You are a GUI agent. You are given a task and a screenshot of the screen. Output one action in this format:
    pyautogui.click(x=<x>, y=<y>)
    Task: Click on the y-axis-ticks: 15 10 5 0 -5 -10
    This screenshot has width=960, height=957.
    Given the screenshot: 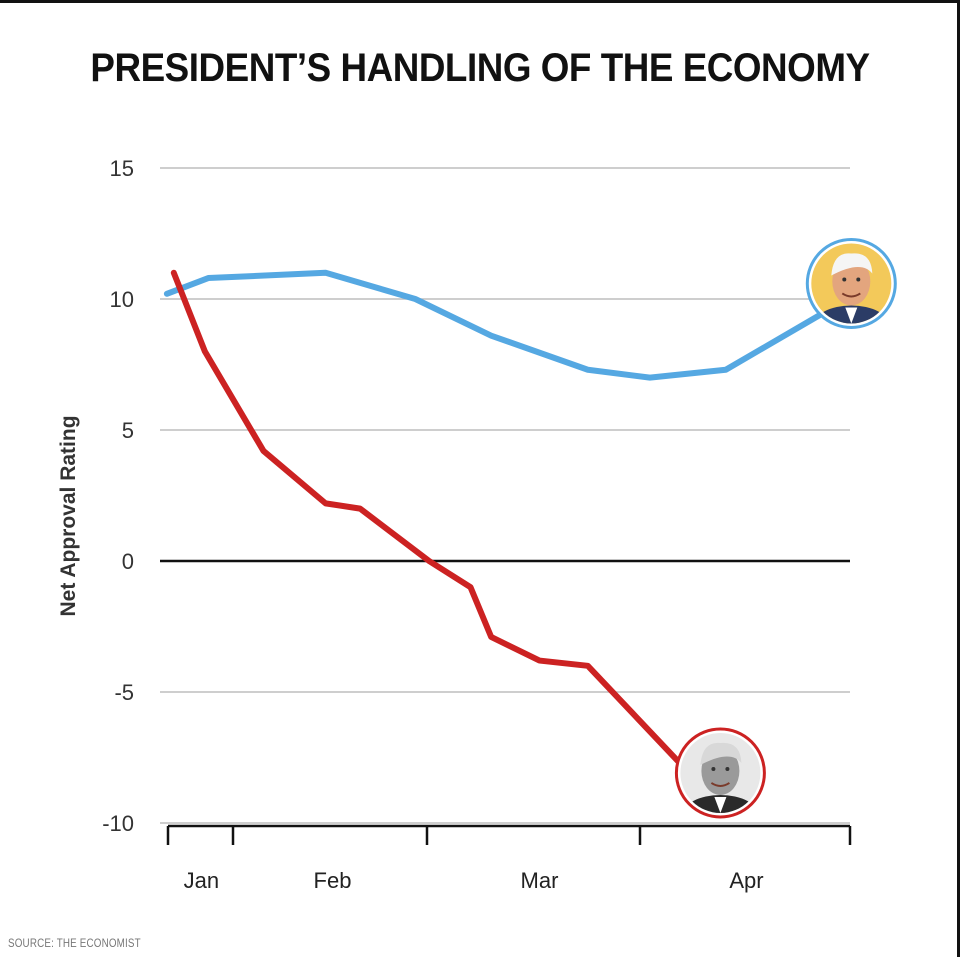 What is the action you would take?
    pyautogui.click(x=118, y=496)
    